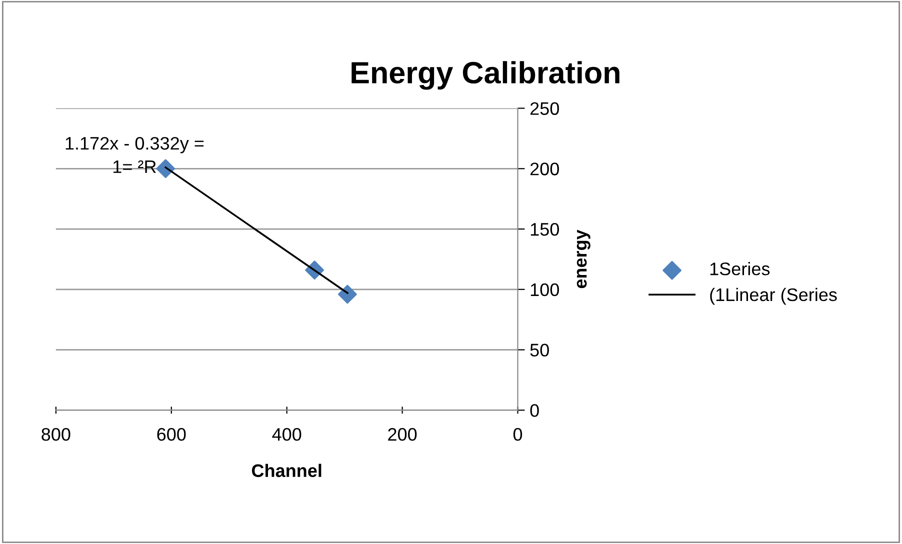  Describe the element at coordinates (544, 229) in the screenshot. I see `y-tick-label: 150` at that location.